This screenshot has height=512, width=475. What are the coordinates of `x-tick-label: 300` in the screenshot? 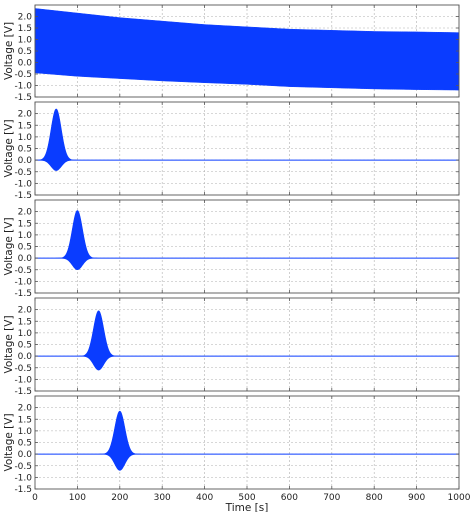 It's located at (162, 498).